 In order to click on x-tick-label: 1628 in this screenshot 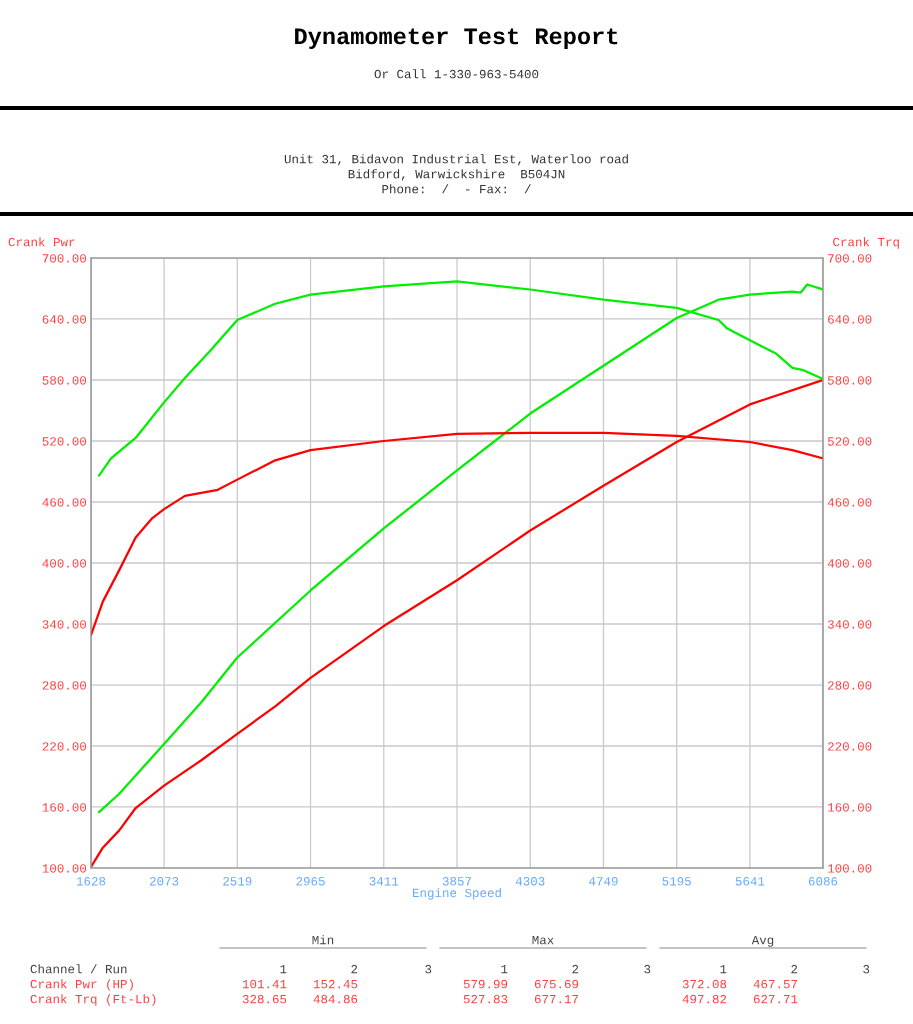, I will do `click(91, 881)`.